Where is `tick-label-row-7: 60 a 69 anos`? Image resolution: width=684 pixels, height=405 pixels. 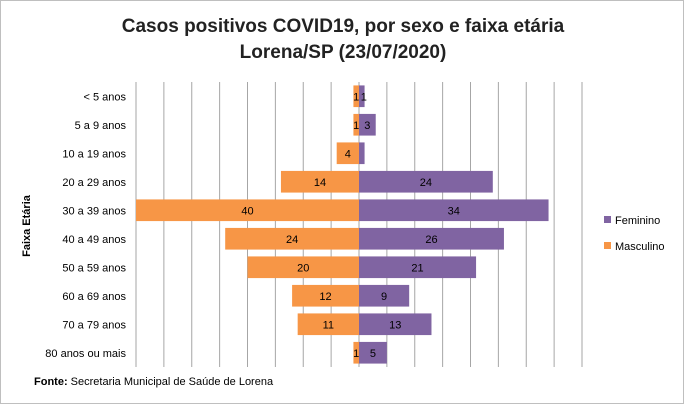 tick-label-row-7: 60 a 69 anos is located at coordinates (94, 297).